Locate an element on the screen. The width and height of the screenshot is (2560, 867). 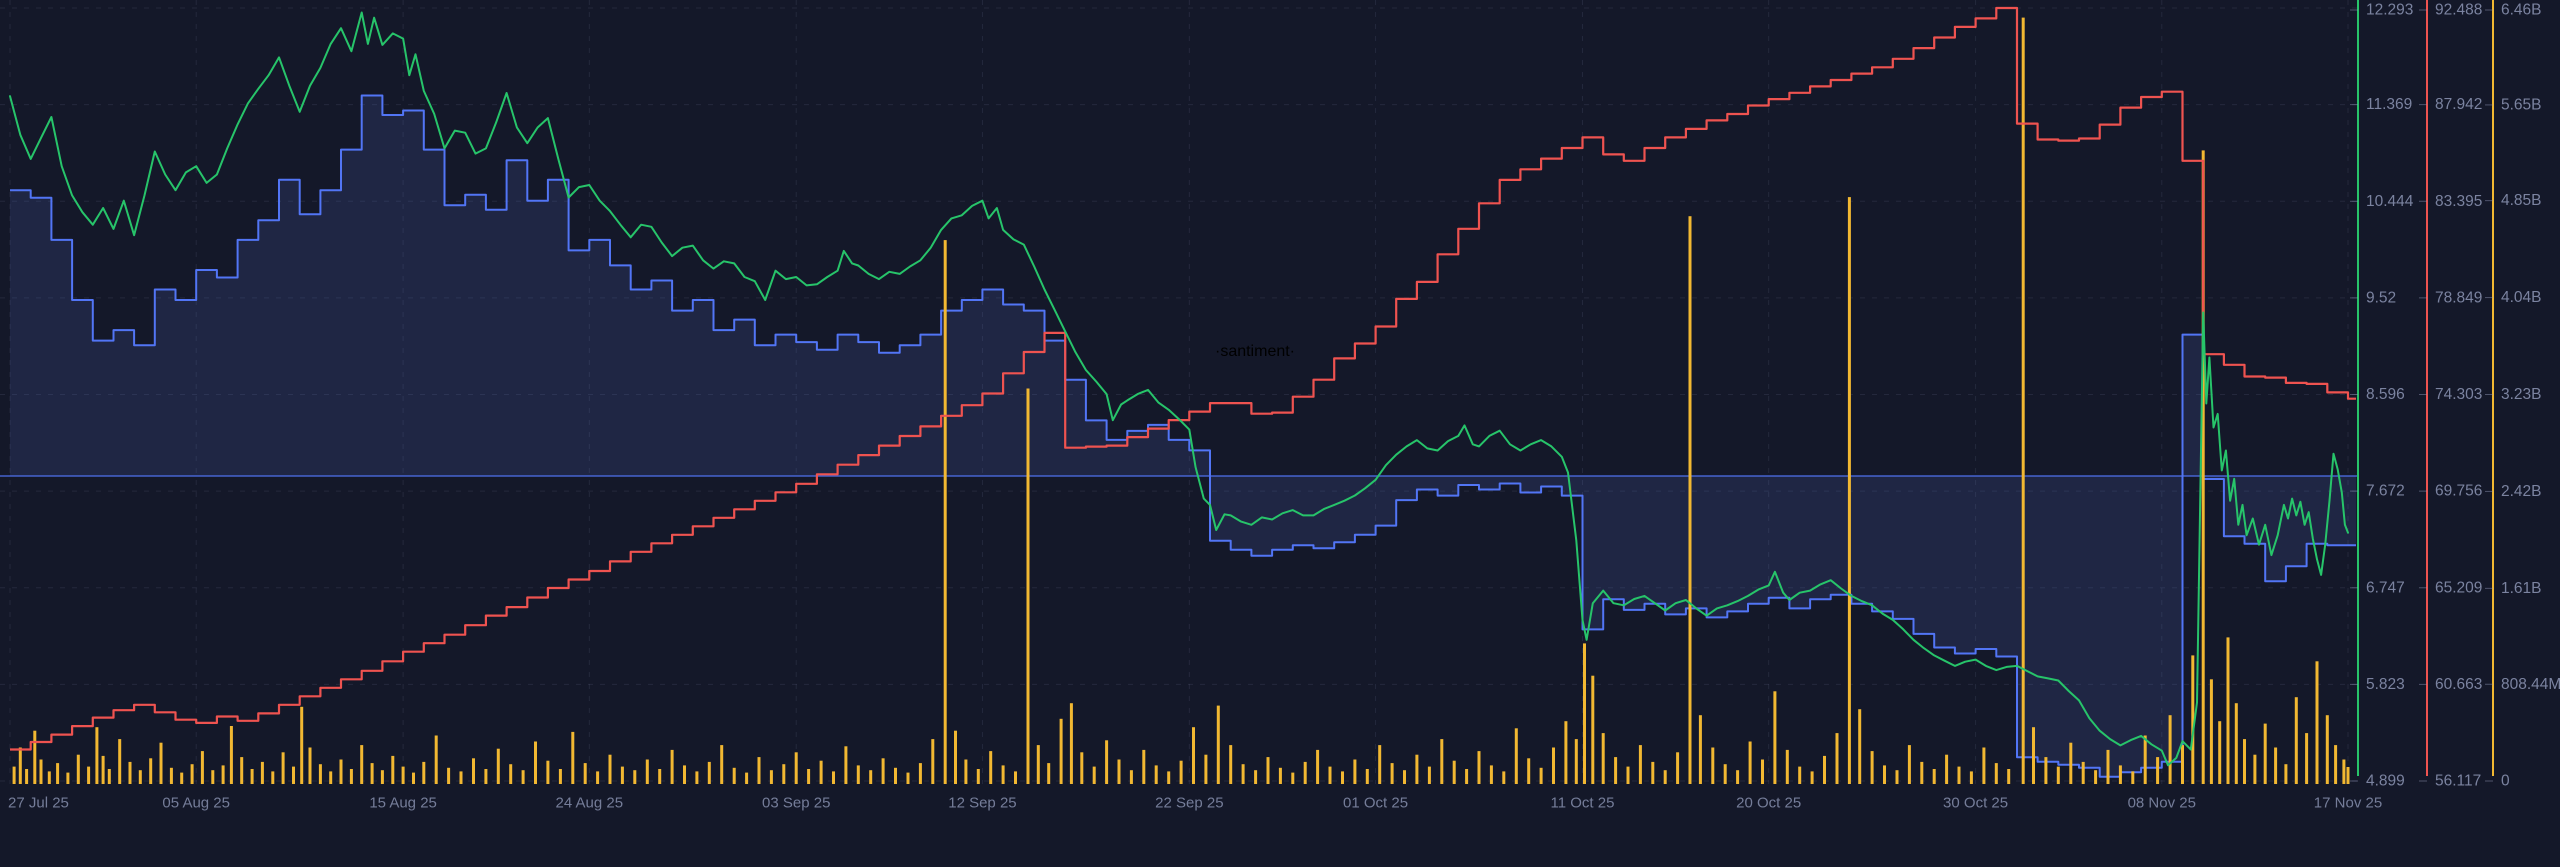
svg-text: 3.23B is located at coordinates (2521, 394).